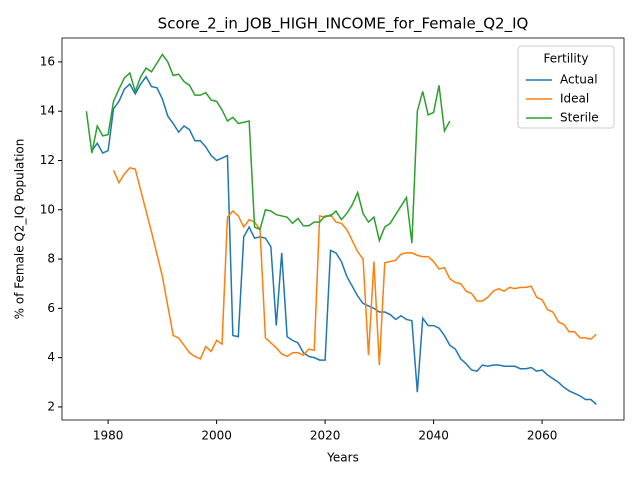 The width and height of the screenshot is (640, 480). What do you see at coordinates (216, 436) in the screenshot?
I see `x-tick-label: 2000` at bounding box center [216, 436].